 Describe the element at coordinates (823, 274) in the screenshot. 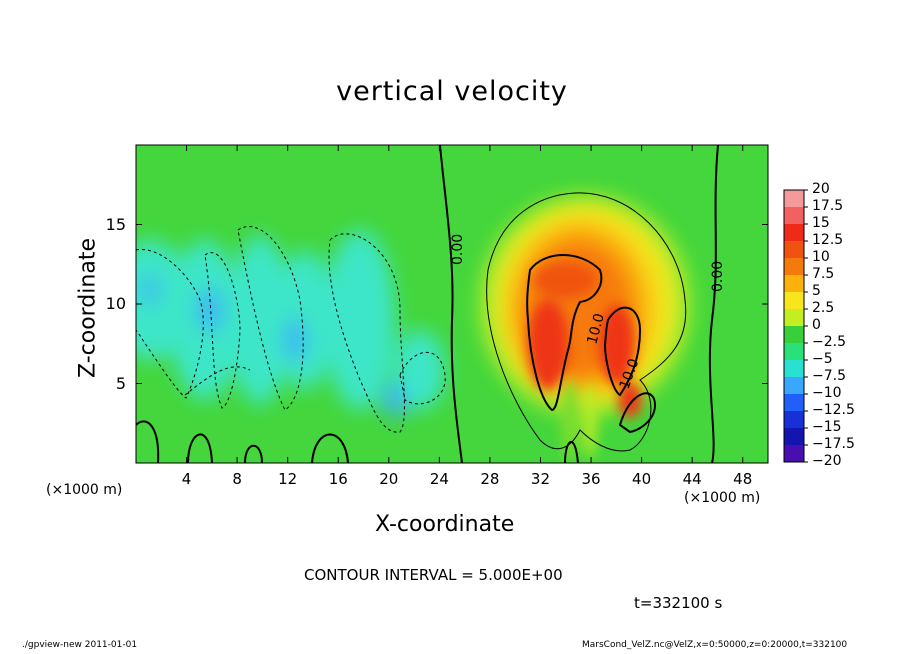

I see `colorbar-label: 7.5` at that location.